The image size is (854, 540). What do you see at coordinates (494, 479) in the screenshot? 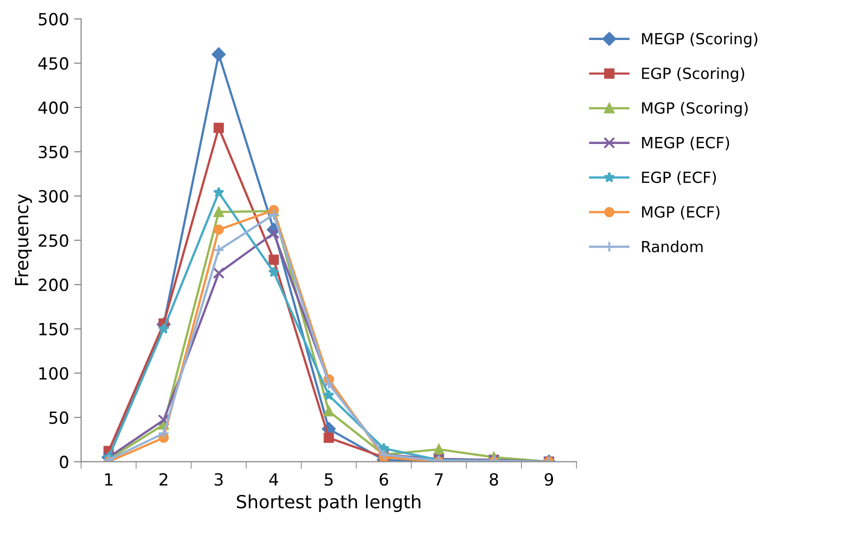
I see `x-tick-label: 8` at bounding box center [494, 479].